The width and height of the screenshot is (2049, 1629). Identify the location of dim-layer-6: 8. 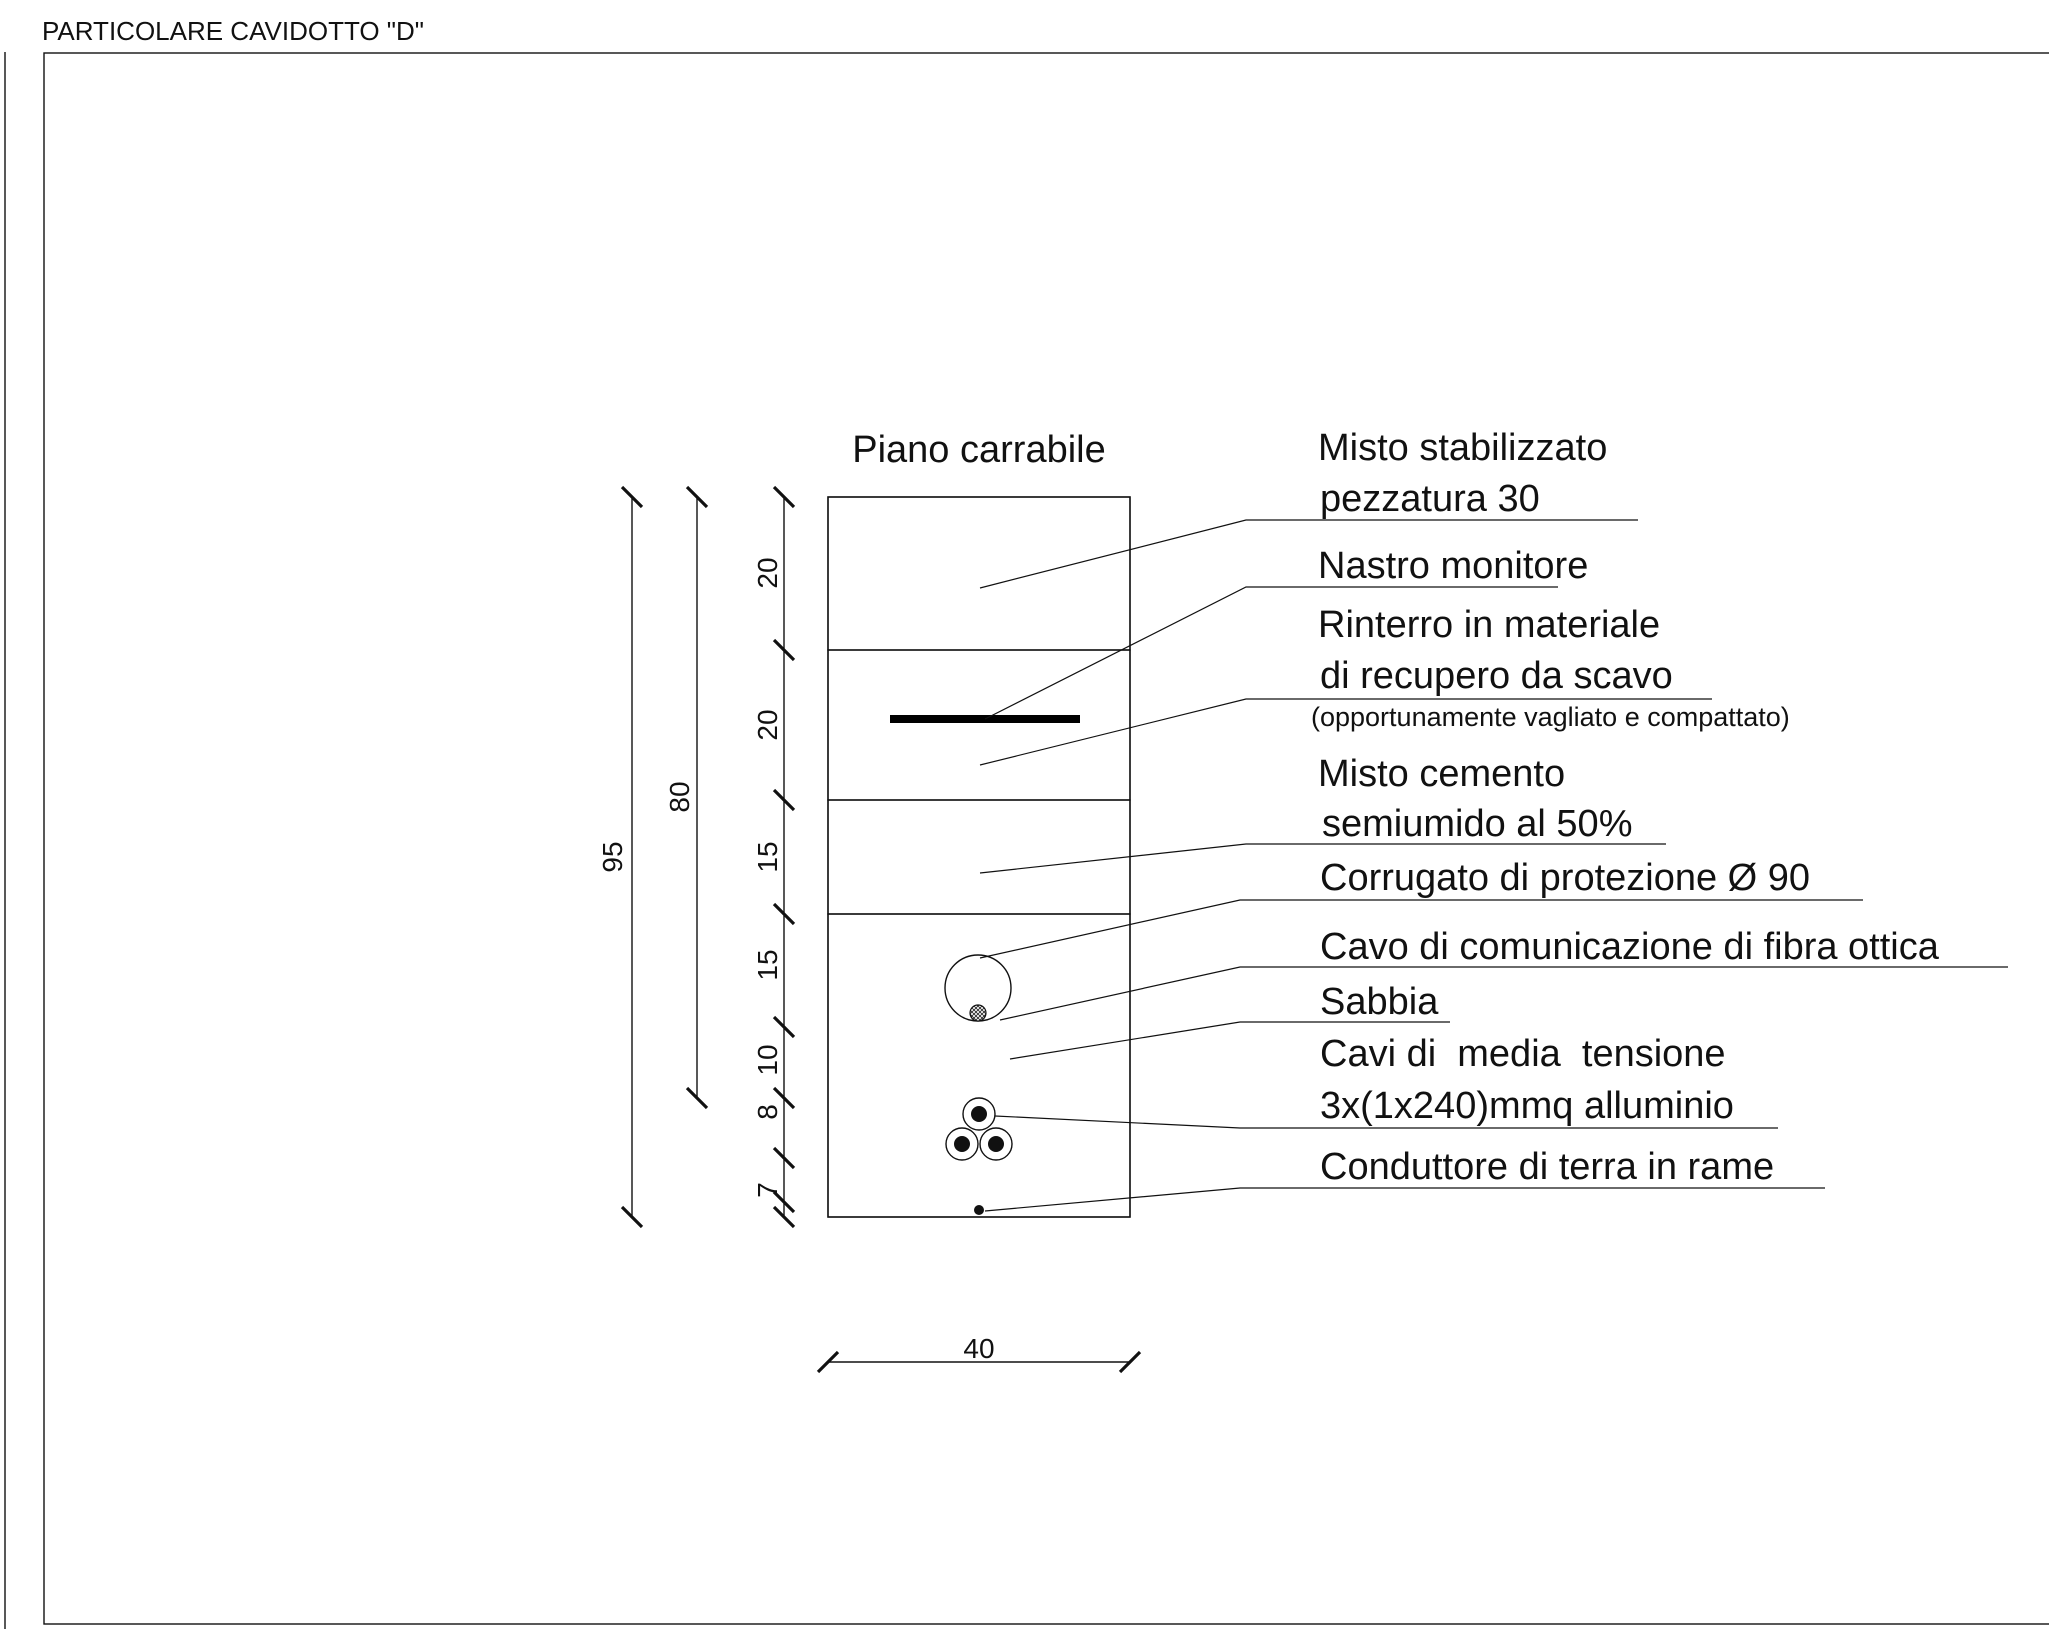
(767, 1112).